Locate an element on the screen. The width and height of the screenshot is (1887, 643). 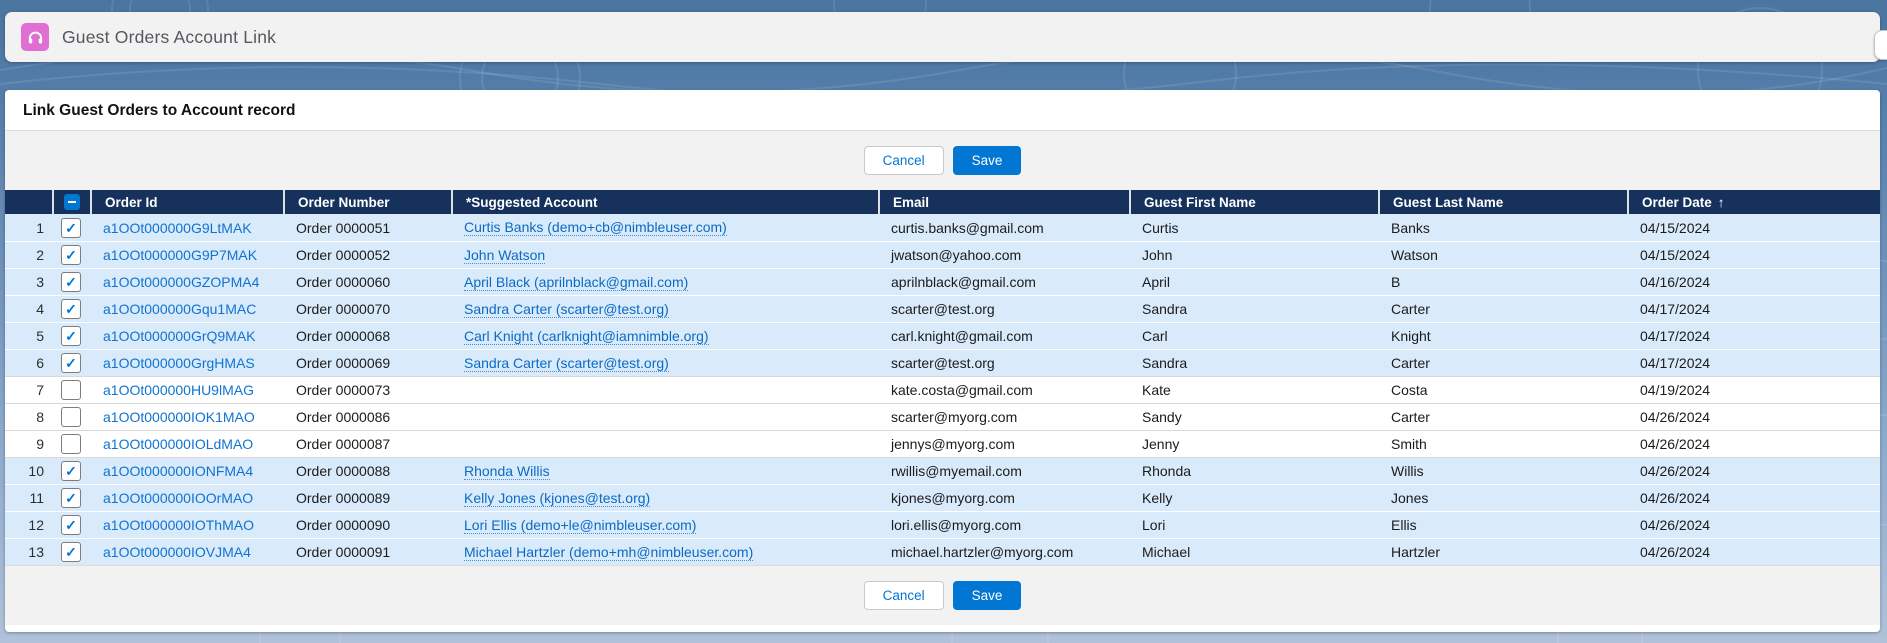
th-suggested-account: *Suggested Account is located at coordinates (664, 202).